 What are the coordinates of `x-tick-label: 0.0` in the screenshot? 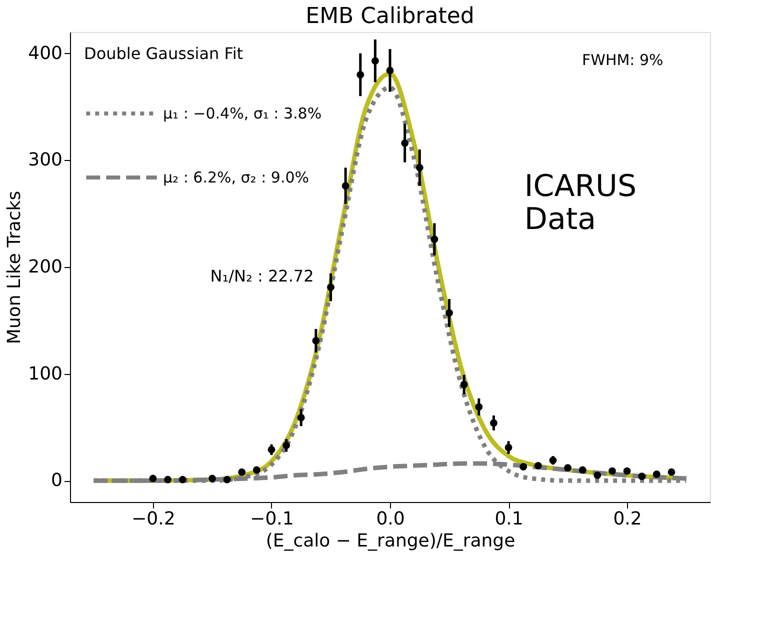 It's located at (390, 519).